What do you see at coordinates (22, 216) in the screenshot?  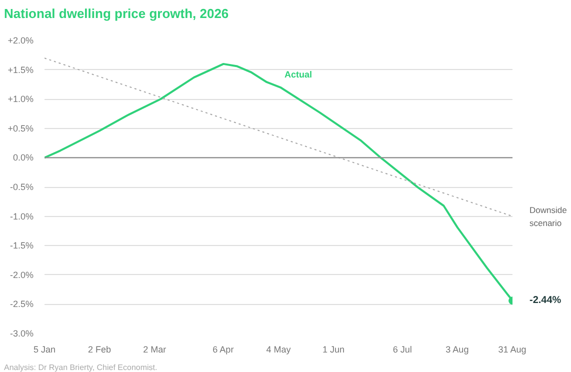 I see `y-tick-label: -1.0%` at bounding box center [22, 216].